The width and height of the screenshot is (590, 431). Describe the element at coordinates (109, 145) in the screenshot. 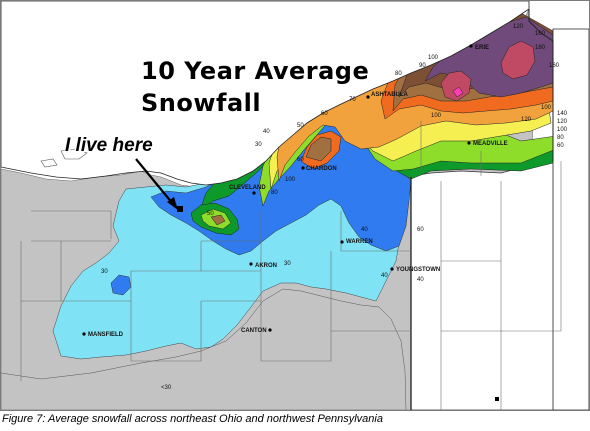

I see `home-annotation: I live here` at that location.